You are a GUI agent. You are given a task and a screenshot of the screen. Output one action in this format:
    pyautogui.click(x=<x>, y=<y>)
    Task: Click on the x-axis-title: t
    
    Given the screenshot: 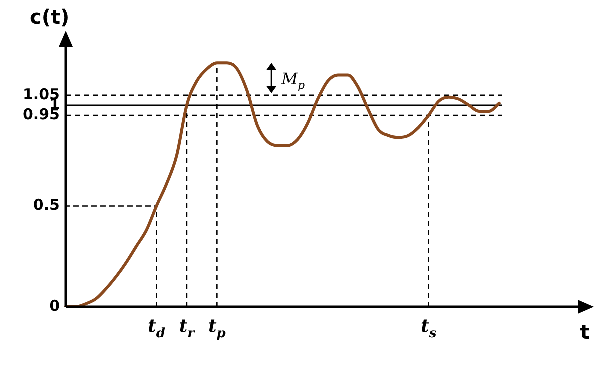 What is the action you would take?
    pyautogui.click(x=585, y=332)
    